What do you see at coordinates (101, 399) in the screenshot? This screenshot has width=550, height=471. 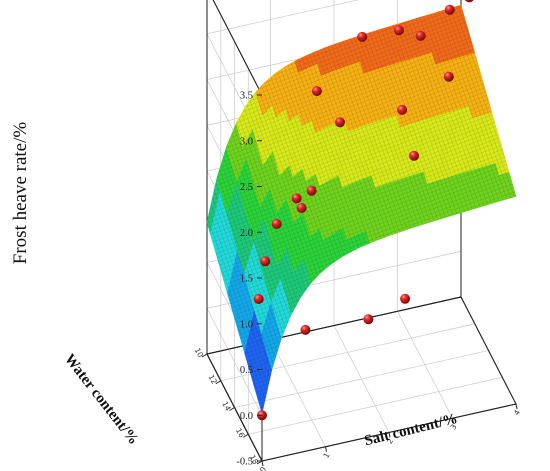 I see `y-axis-title: Water content/%` at bounding box center [101, 399].